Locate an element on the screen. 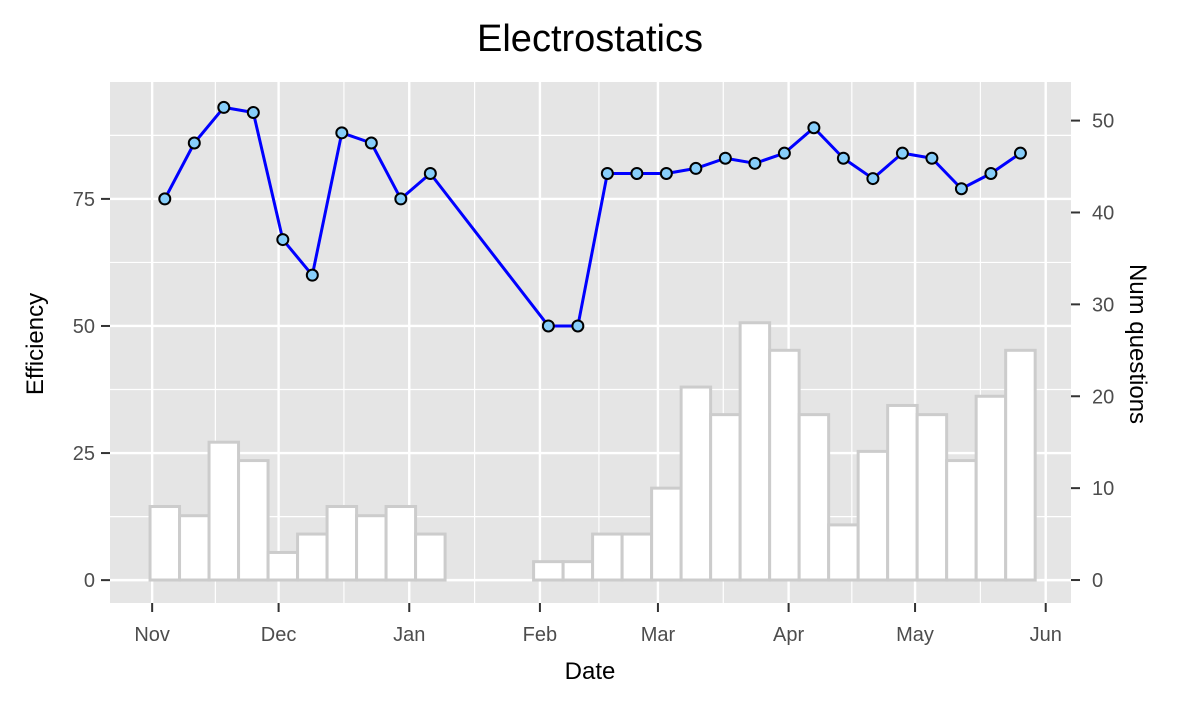 Image resolution: width=1181 pixels, height=708 pixels. y2-tick-label: 50 is located at coordinates (1103, 122).